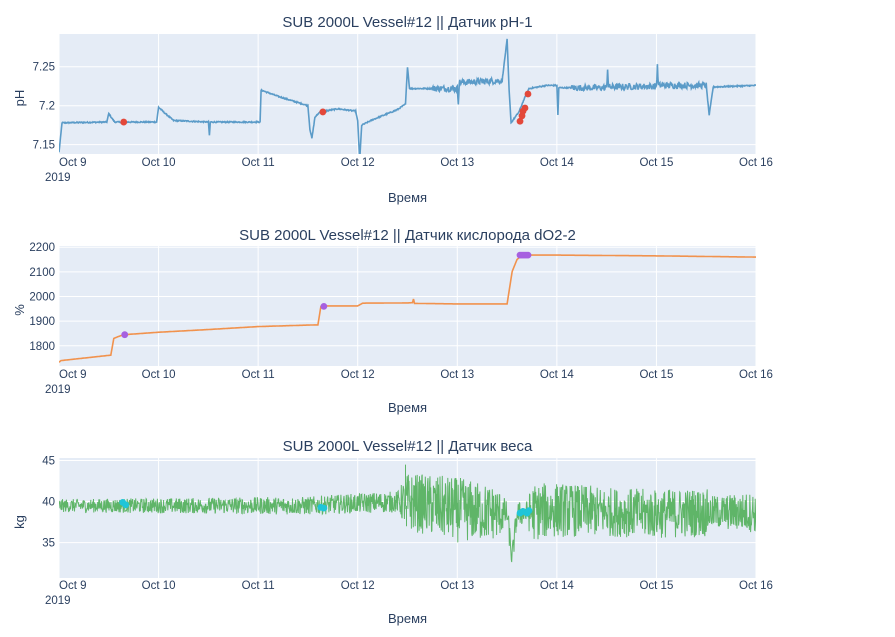 This screenshot has height=637, width=895. I want to click on y-tick-label: 2200, so click(42, 248).